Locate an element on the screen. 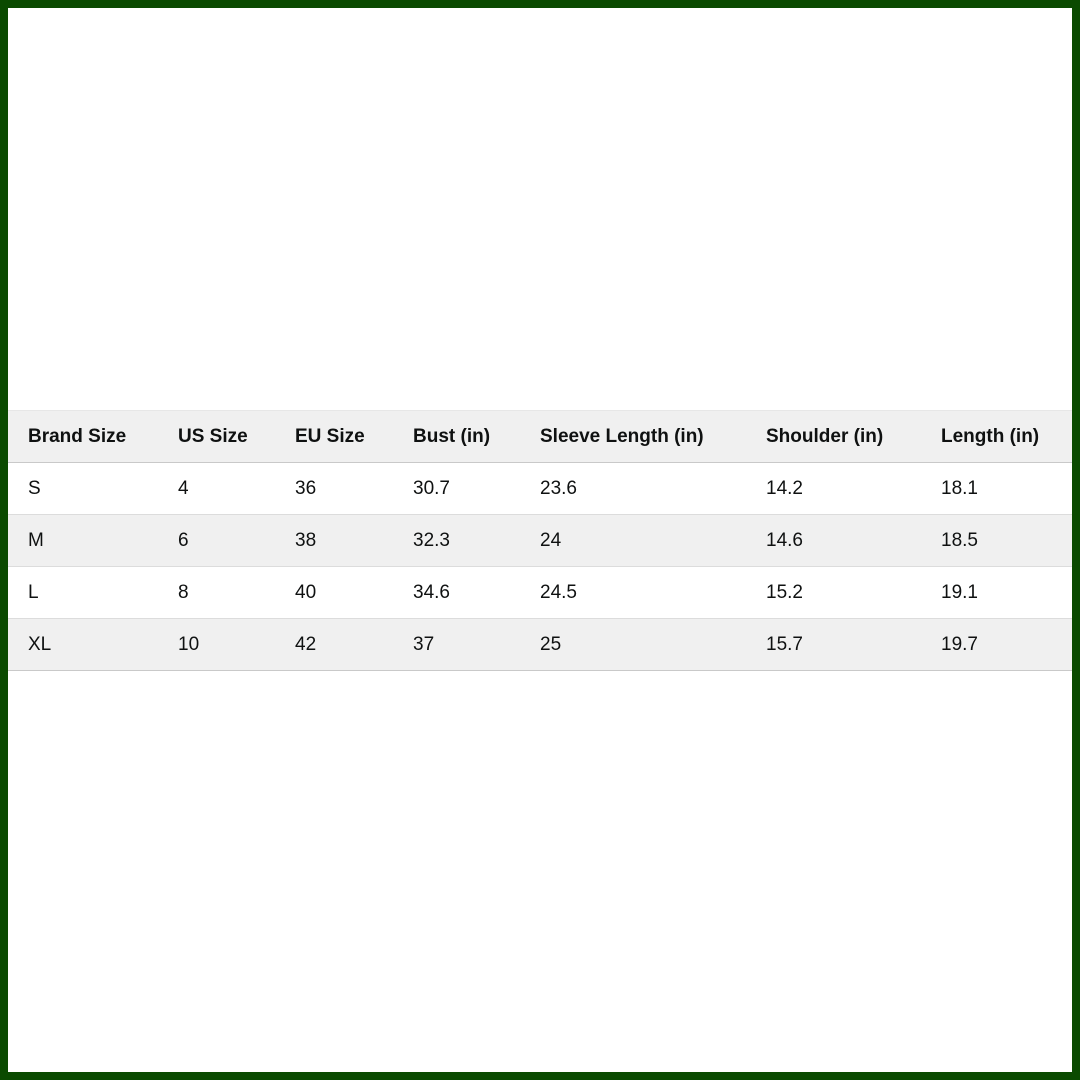 The width and height of the screenshot is (1080, 1080). brand-size-cell: S is located at coordinates (34, 488).